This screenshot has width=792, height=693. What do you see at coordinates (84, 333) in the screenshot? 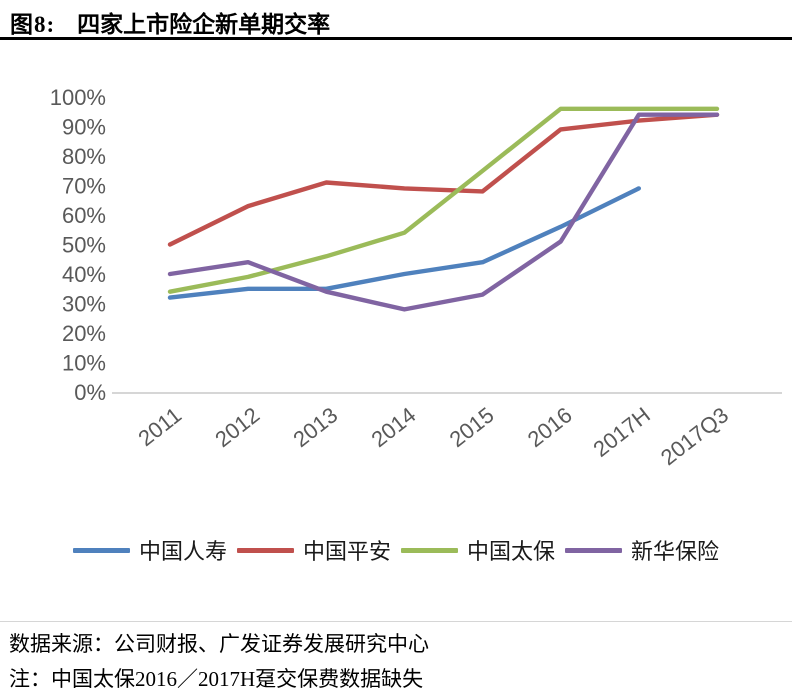
I see `y-axis-tick-label: 20%` at bounding box center [84, 333].